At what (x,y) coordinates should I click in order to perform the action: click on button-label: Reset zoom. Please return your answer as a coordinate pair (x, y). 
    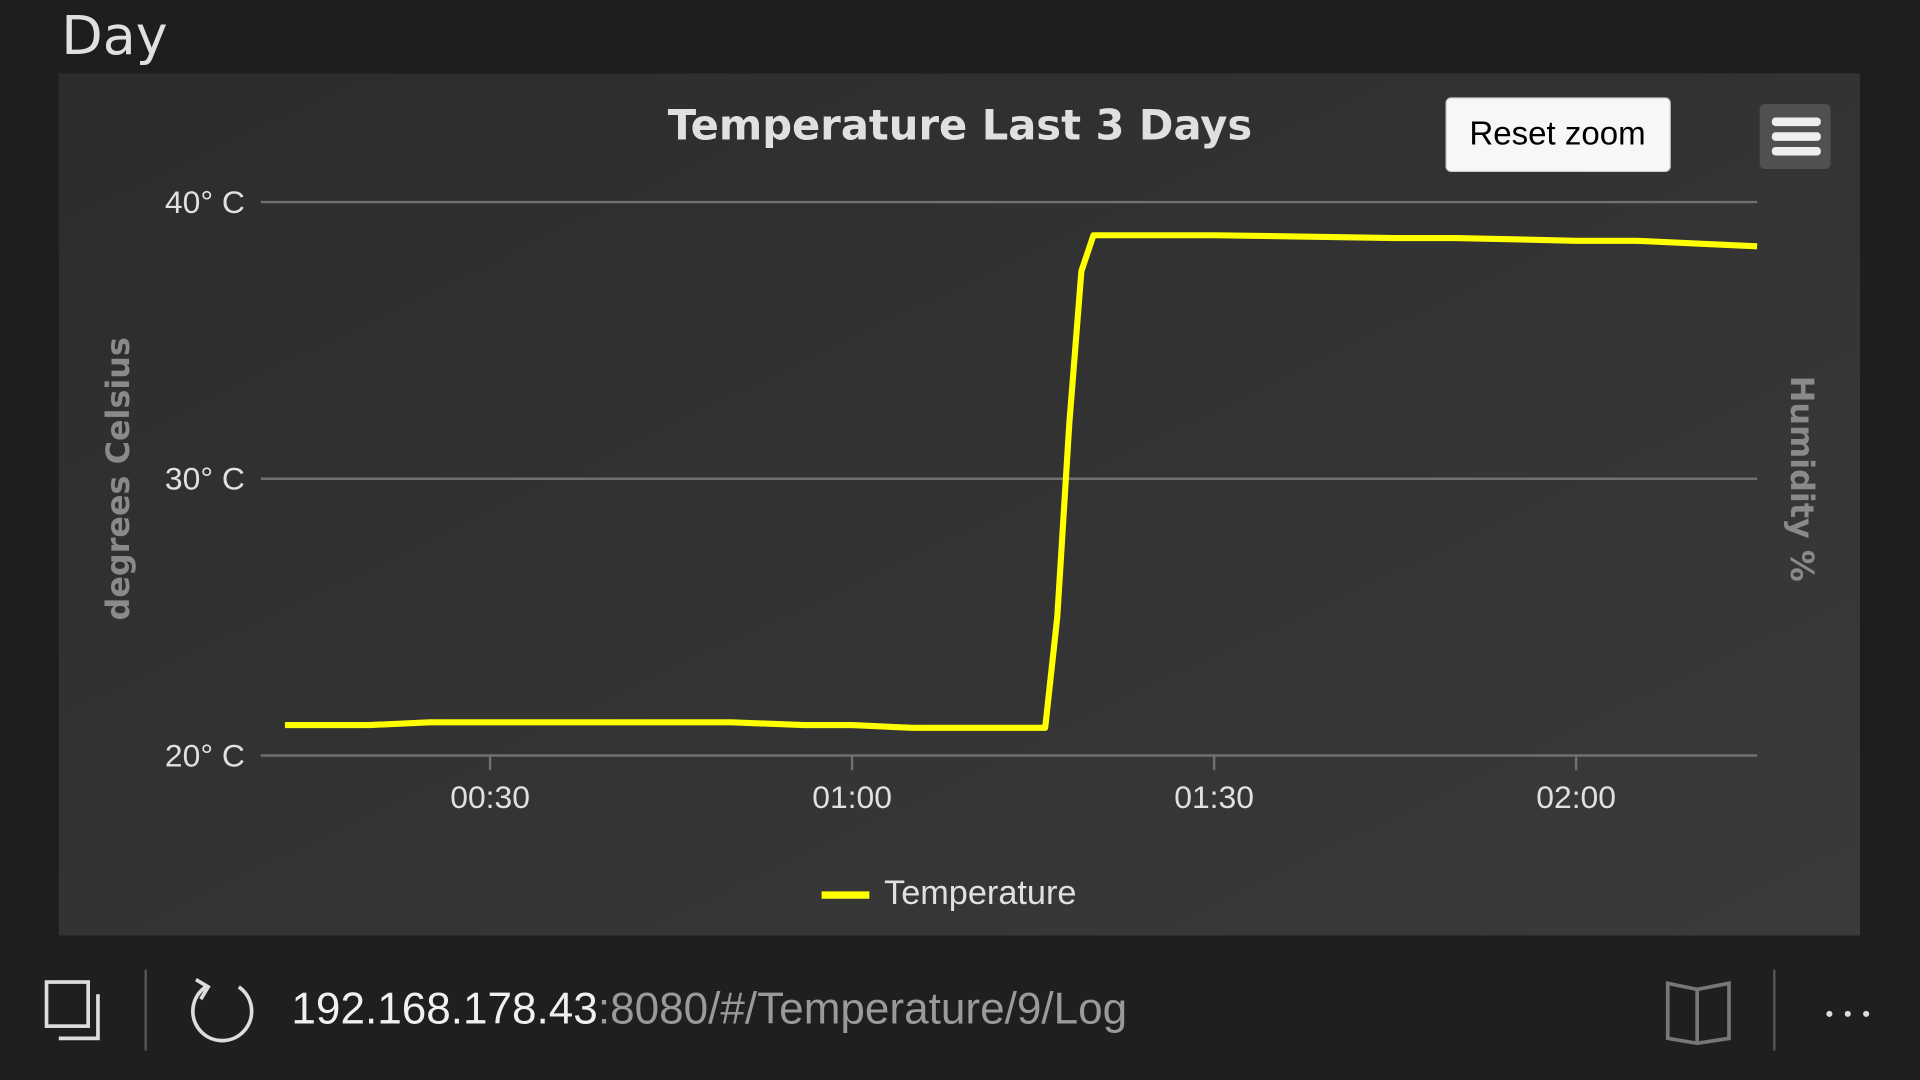
    Looking at the image, I should click on (1557, 134).